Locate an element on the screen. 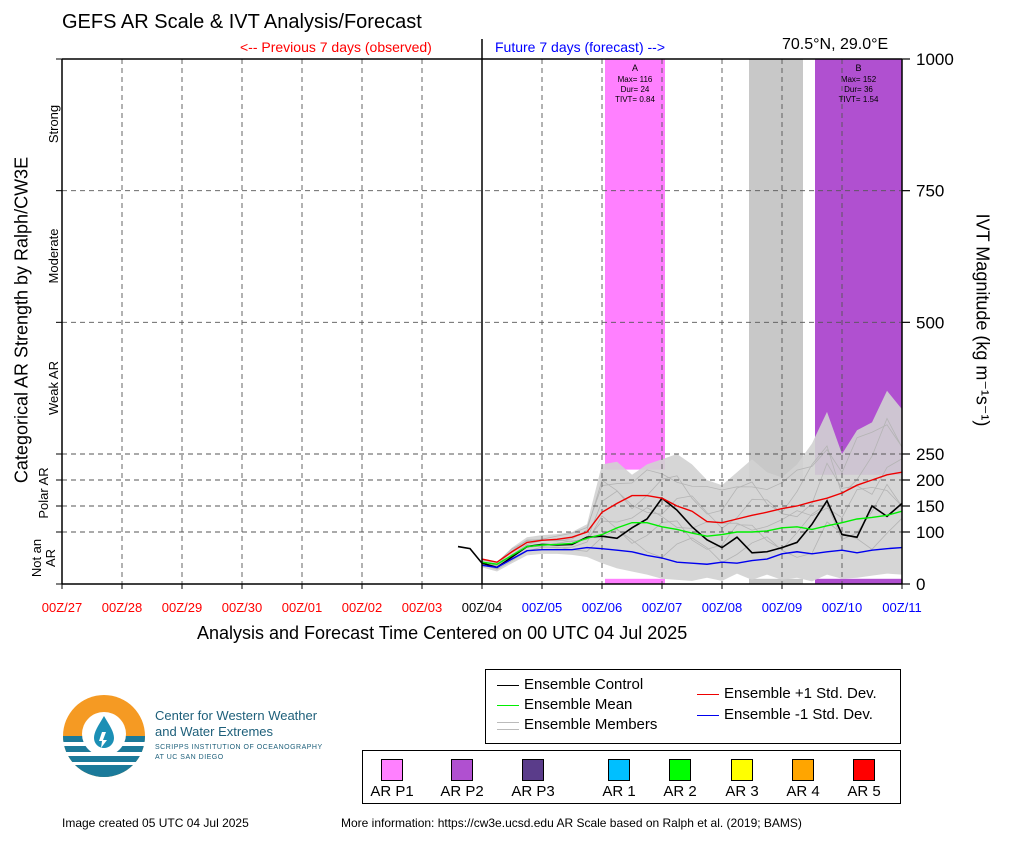  ar-band-label-3: B is located at coordinates (858, 68).